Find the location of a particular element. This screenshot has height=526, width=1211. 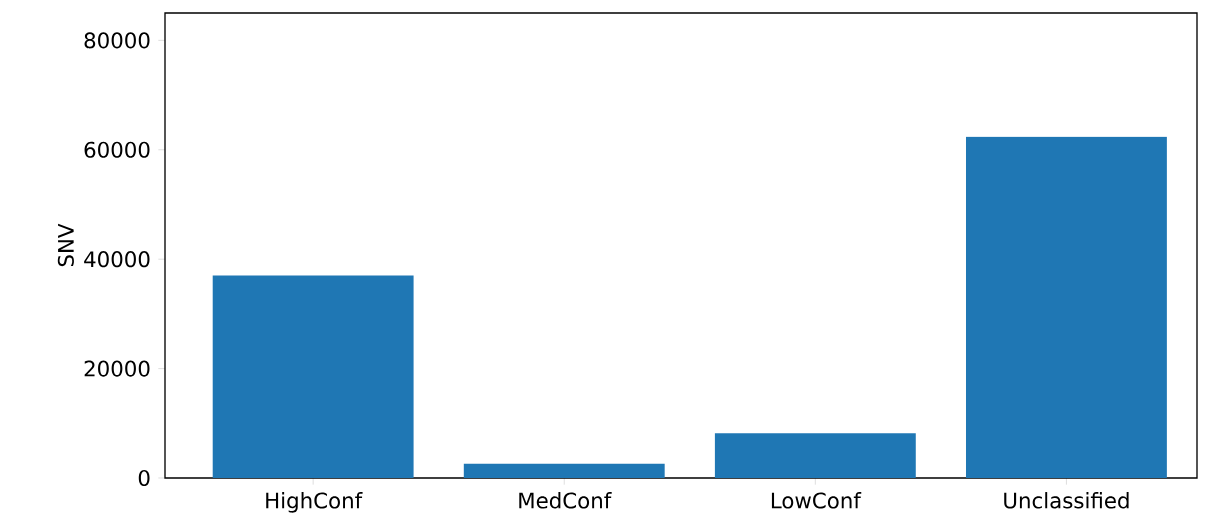

y-tick-label: 40000 is located at coordinates (117, 259).